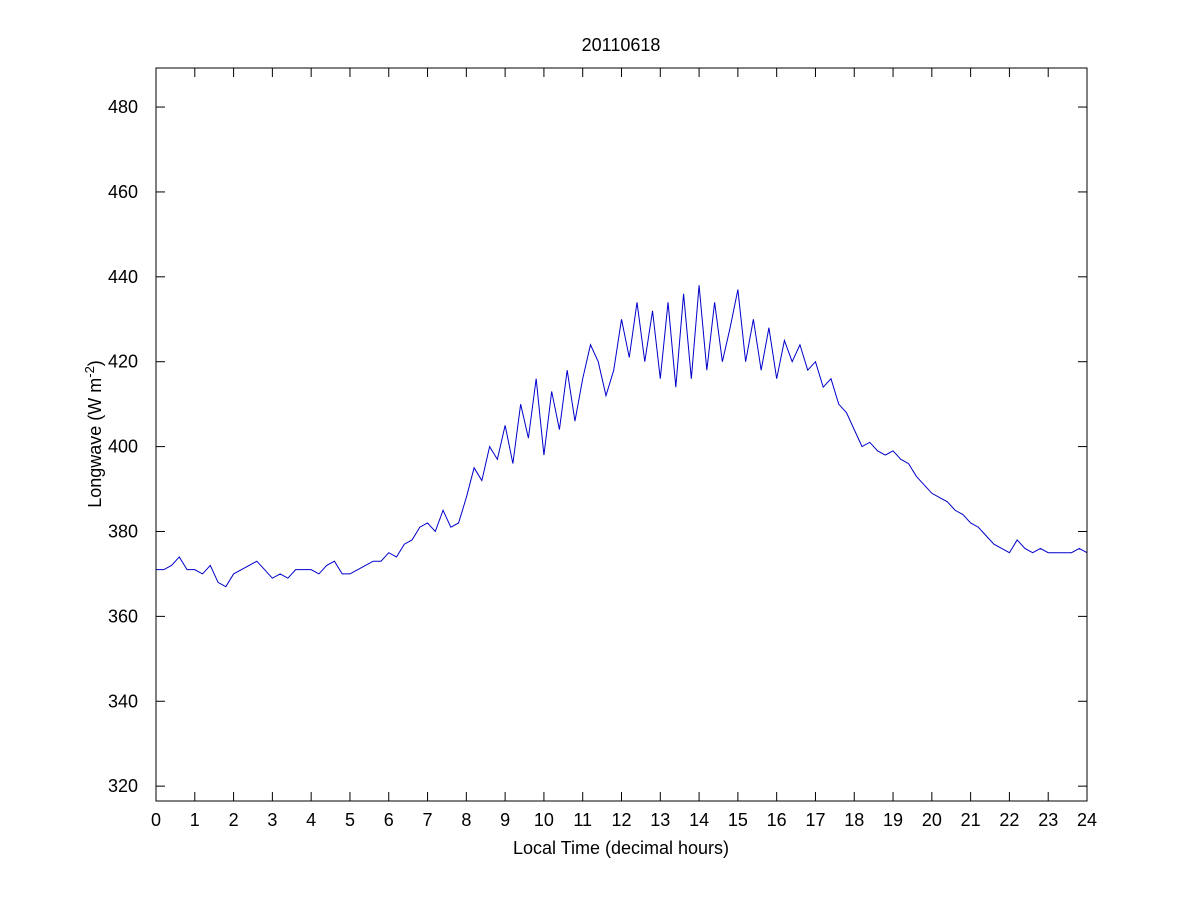 Image resolution: width=1201 pixels, height=905 pixels. I want to click on x-tick-label: 0, so click(156, 820).